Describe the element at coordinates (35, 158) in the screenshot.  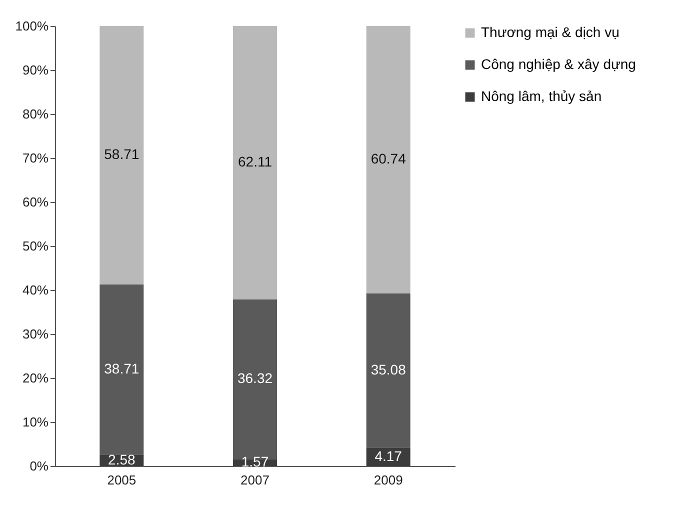
I see `y-tick-label: 70%` at that location.